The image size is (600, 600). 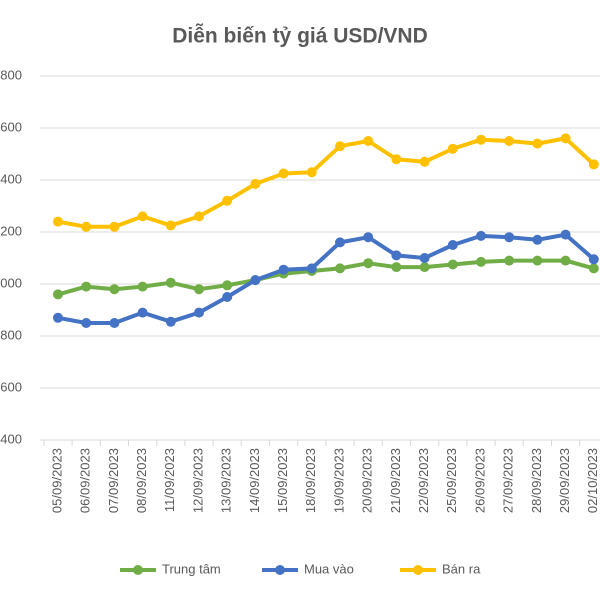 What do you see at coordinates (479, 480) in the screenshot?
I see `x-tick-label: 26/09/2023` at bounding box center [479, 480].